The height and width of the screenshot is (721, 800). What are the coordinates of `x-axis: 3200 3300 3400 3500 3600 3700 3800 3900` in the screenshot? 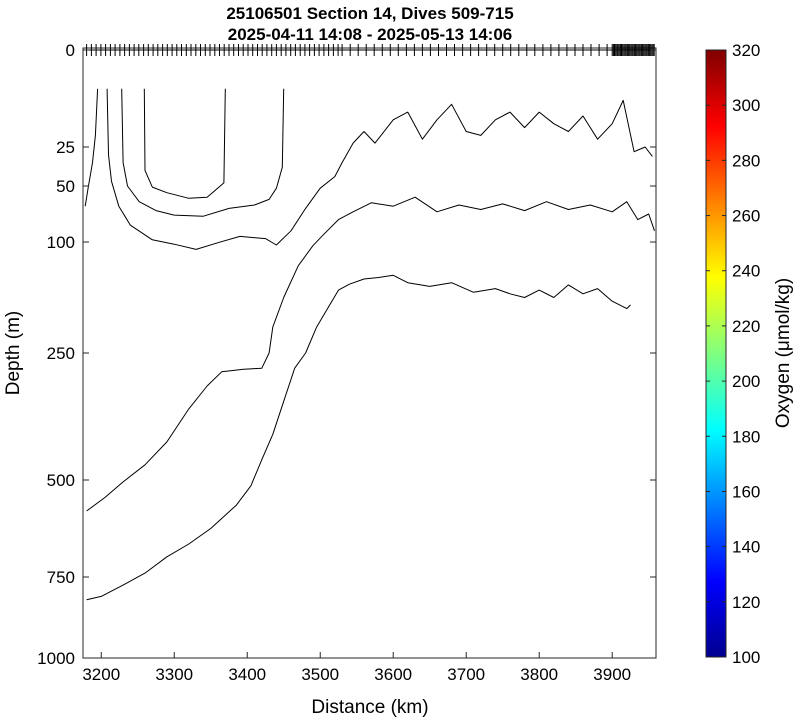 It's located at (356, 668).